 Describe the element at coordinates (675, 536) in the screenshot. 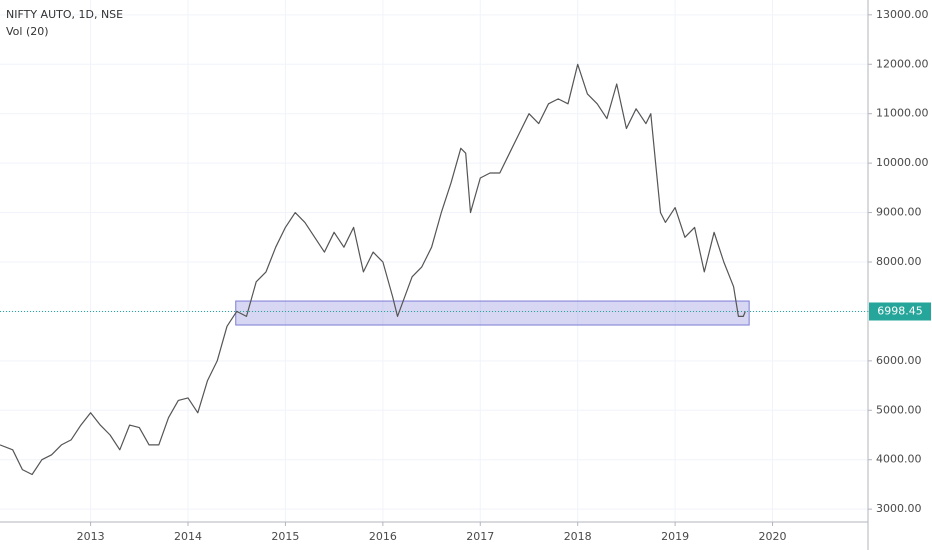

I see `x-tick-label: 2019` at that location.